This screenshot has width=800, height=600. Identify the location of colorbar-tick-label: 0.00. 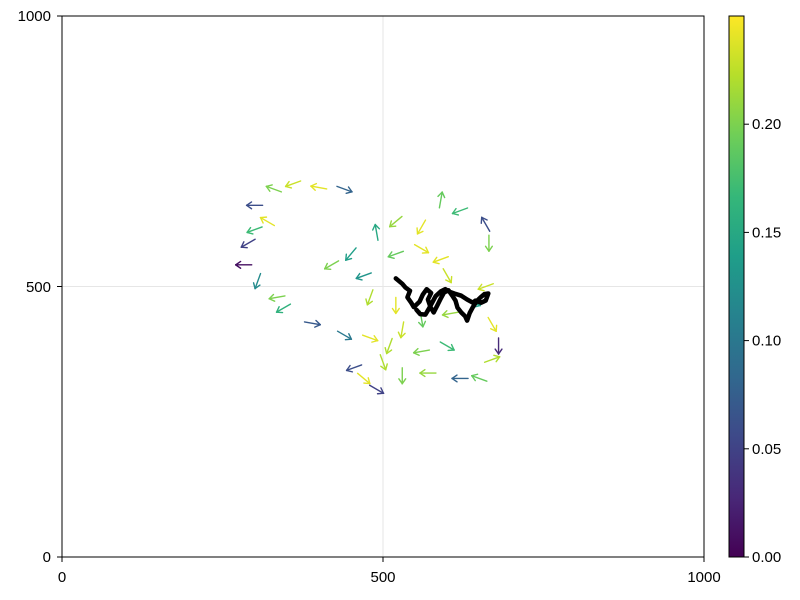
(766, 557).